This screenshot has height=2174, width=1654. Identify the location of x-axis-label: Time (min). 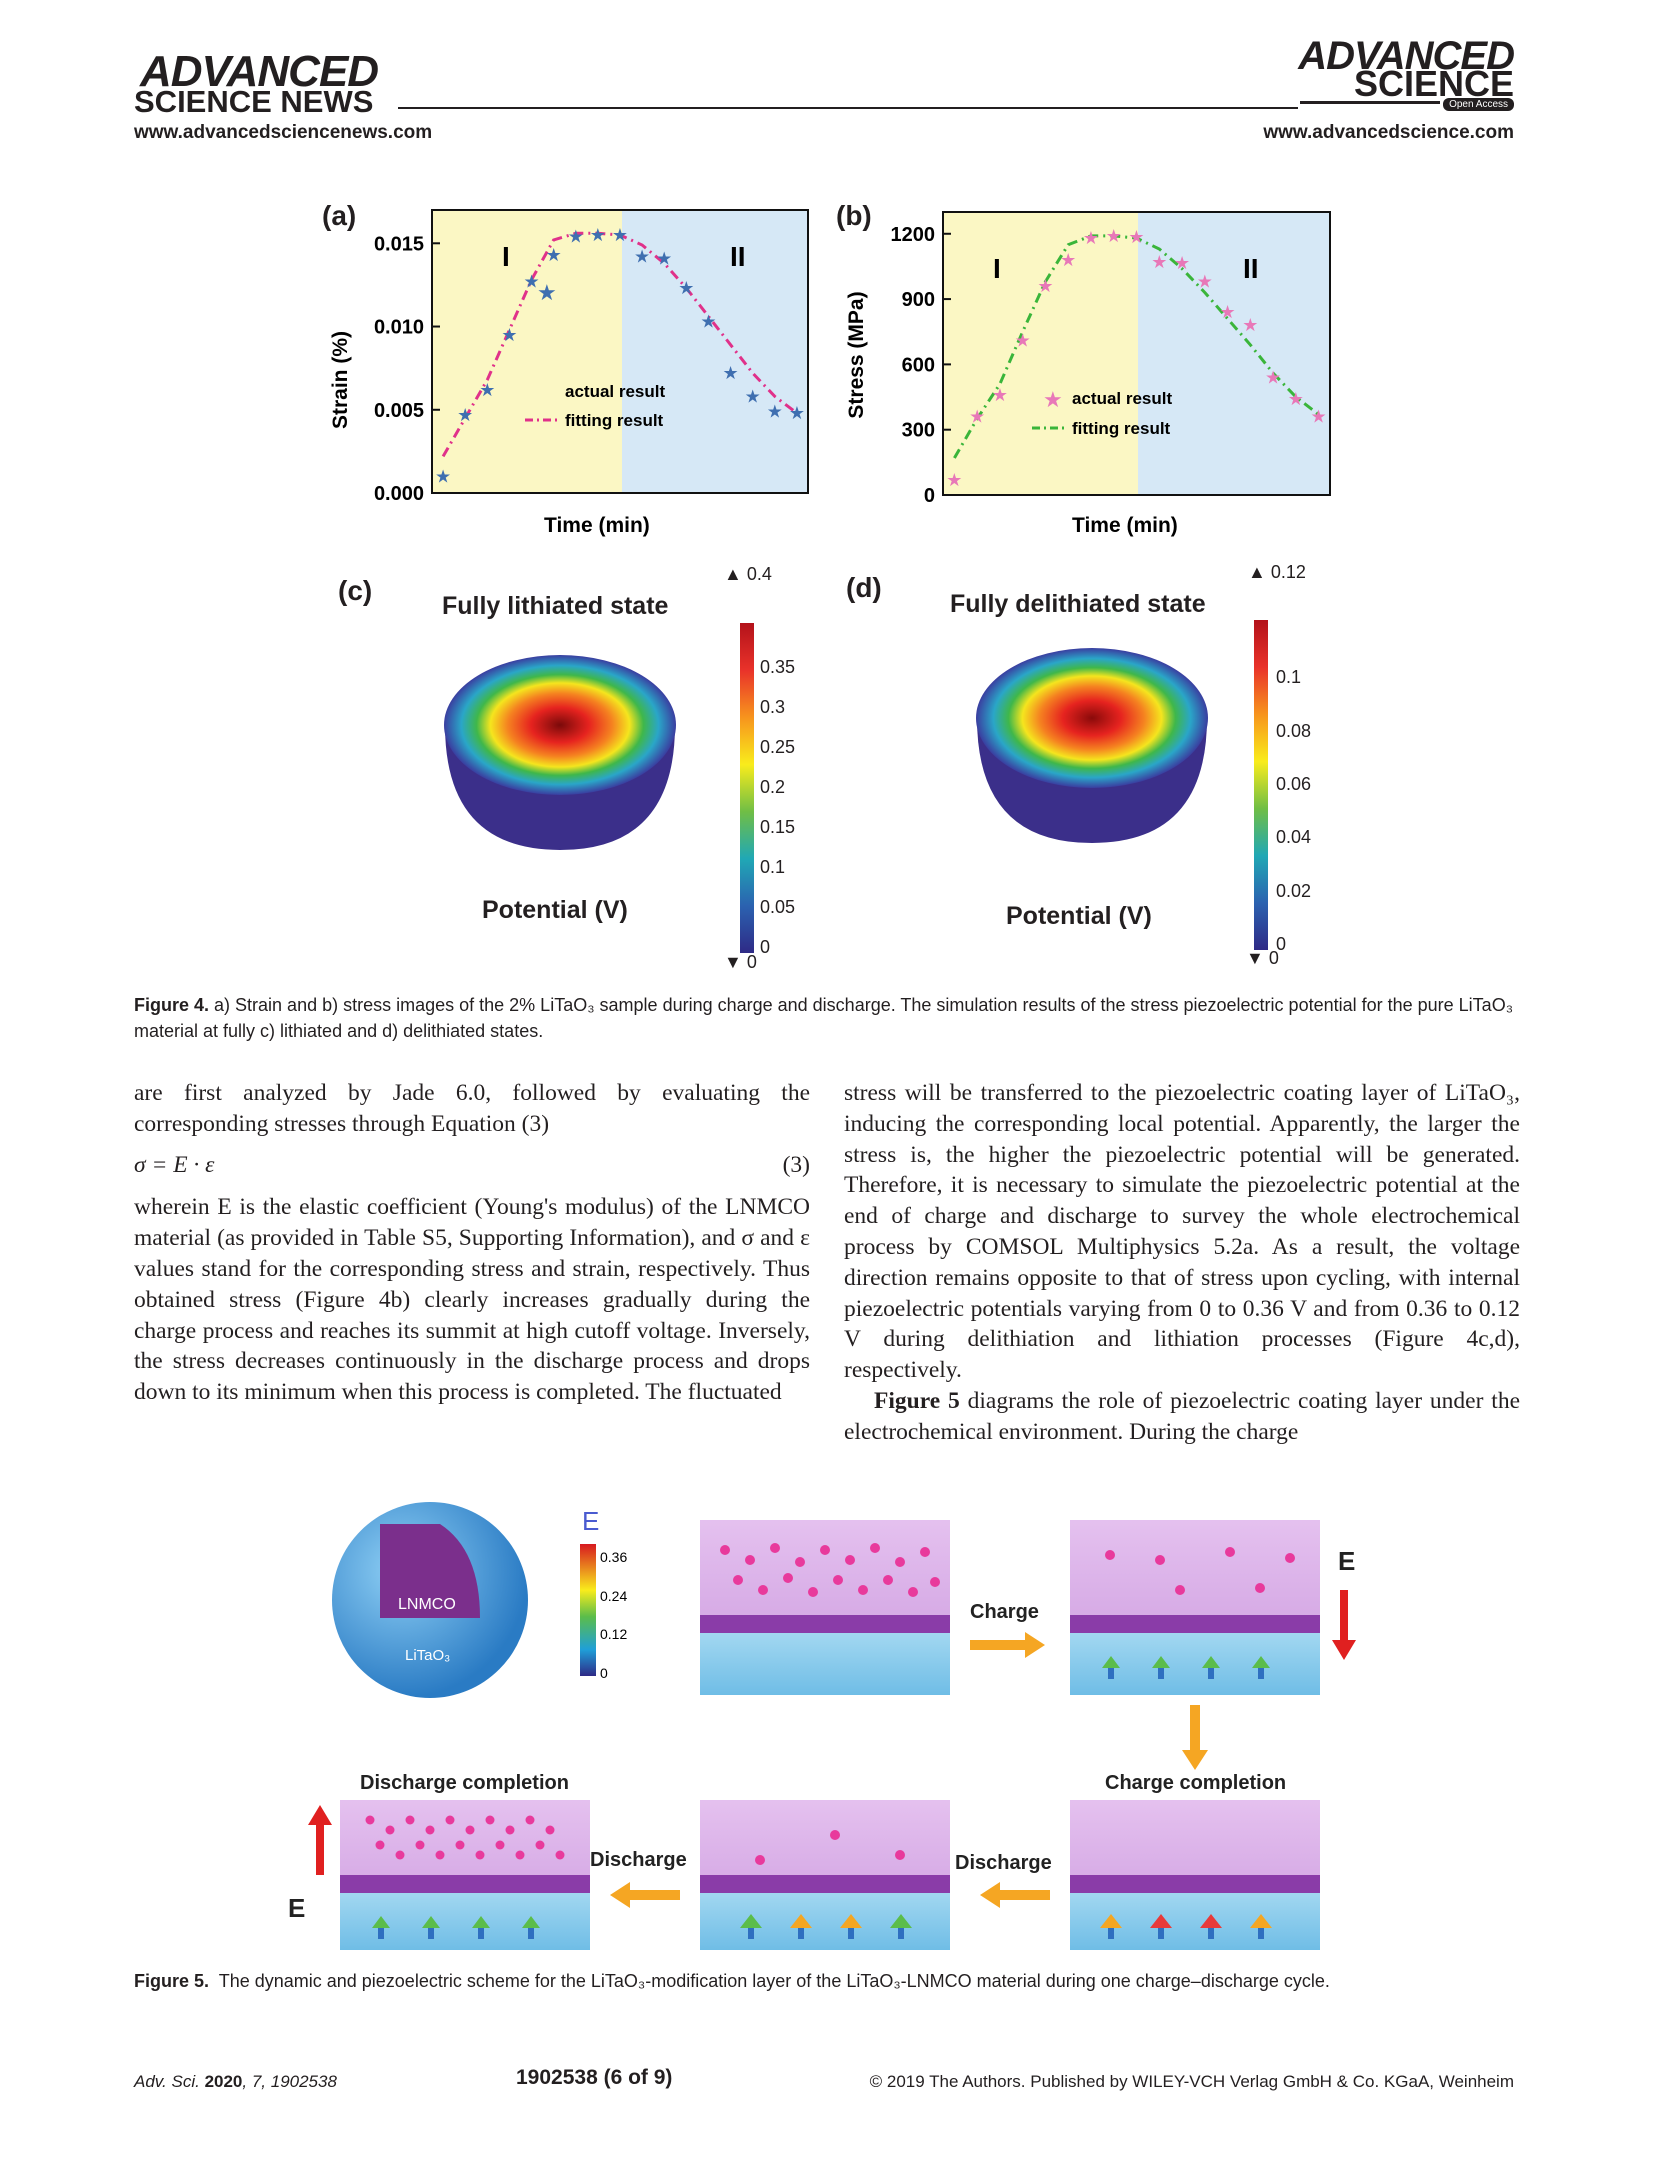
(597, 525).